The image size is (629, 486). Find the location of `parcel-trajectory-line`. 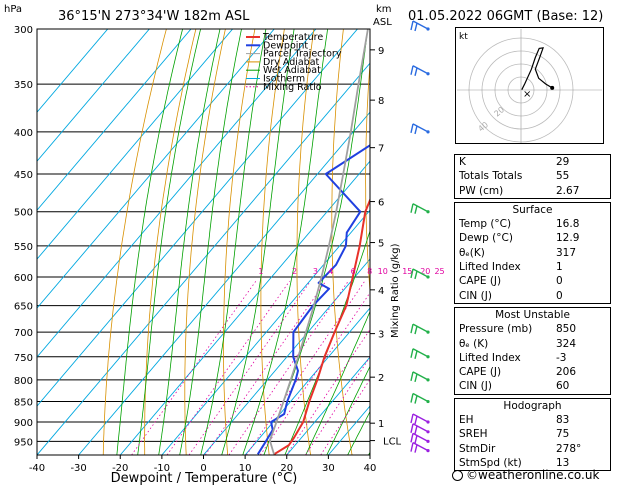

parcel-trajectory-line is located at coordinates (318, 242).